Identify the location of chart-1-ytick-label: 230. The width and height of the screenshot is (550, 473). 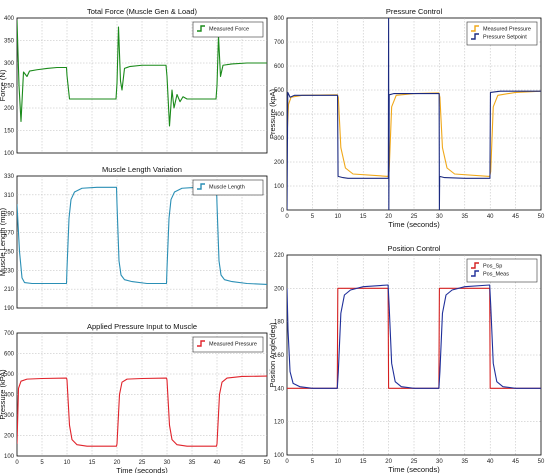
(9, 271).